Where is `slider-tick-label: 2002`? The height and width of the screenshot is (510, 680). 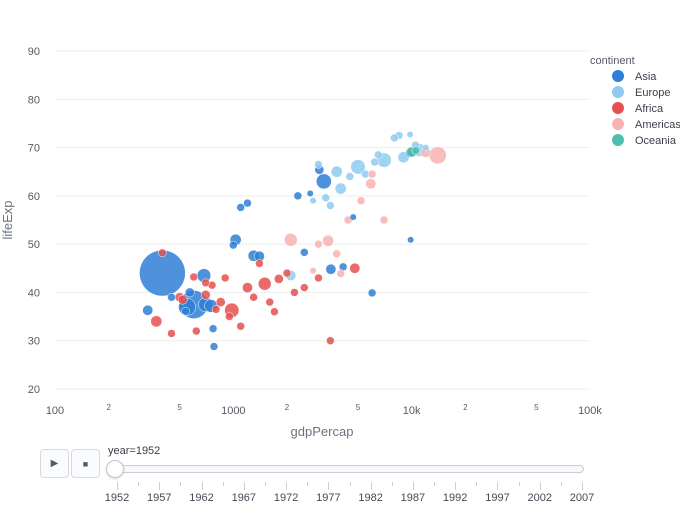 slider-tick-label: 2002 is located at coordinates (539, 498).